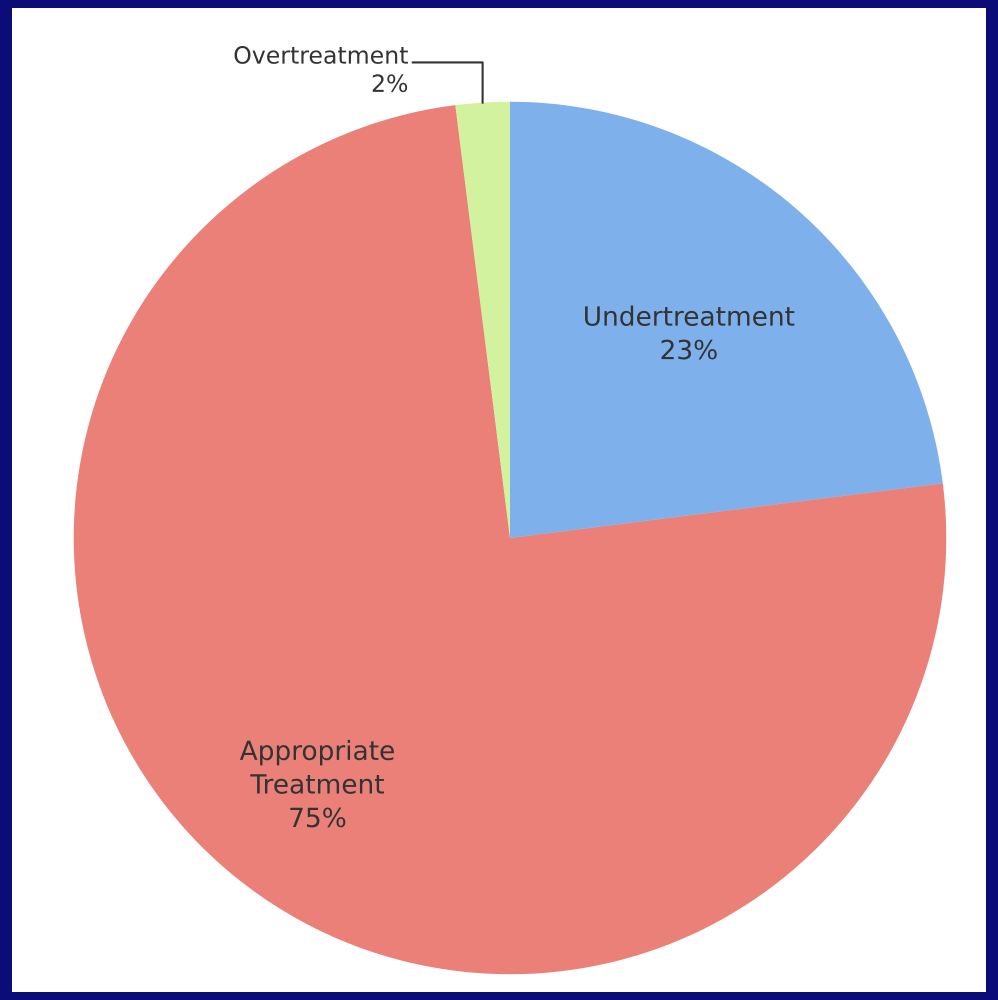 This screenshot has width=998, height=1000. I want to click on slice-label: Undertreatment, so click(689, 316).